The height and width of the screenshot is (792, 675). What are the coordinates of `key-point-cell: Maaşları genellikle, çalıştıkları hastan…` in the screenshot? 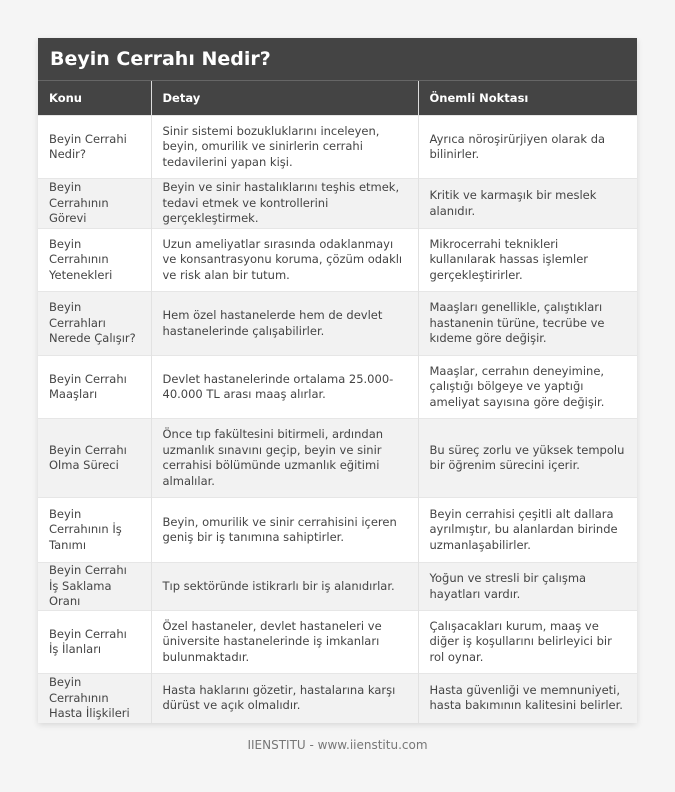 It's located at (527, 323).